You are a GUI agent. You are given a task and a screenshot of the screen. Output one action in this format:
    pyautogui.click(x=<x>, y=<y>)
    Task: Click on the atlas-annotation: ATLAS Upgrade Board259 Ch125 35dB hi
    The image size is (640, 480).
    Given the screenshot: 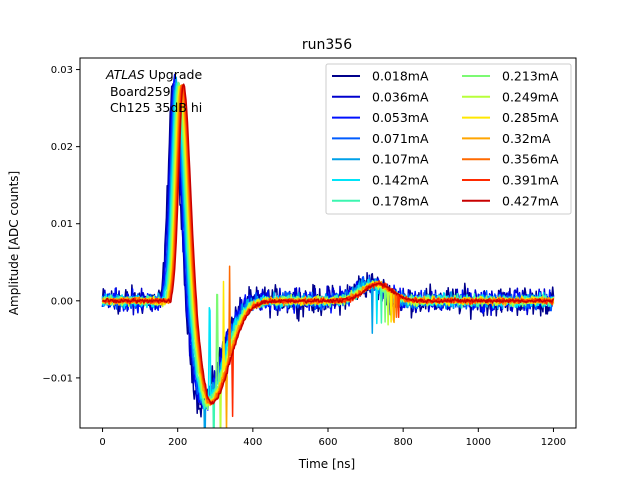 What is the action you would take?
    pyautogui.click(x=153, y=91)
    